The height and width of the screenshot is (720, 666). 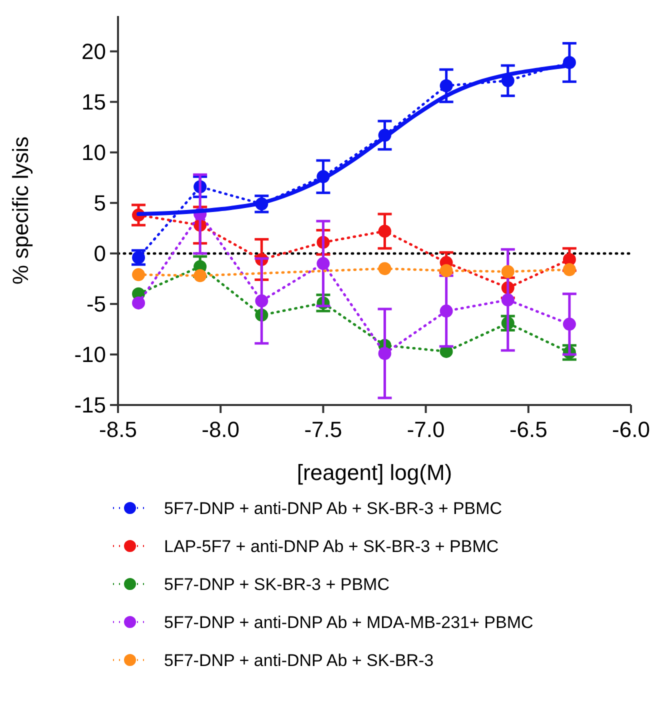 I want to click on y-tick-label: 5, so click(x=100, y=203).